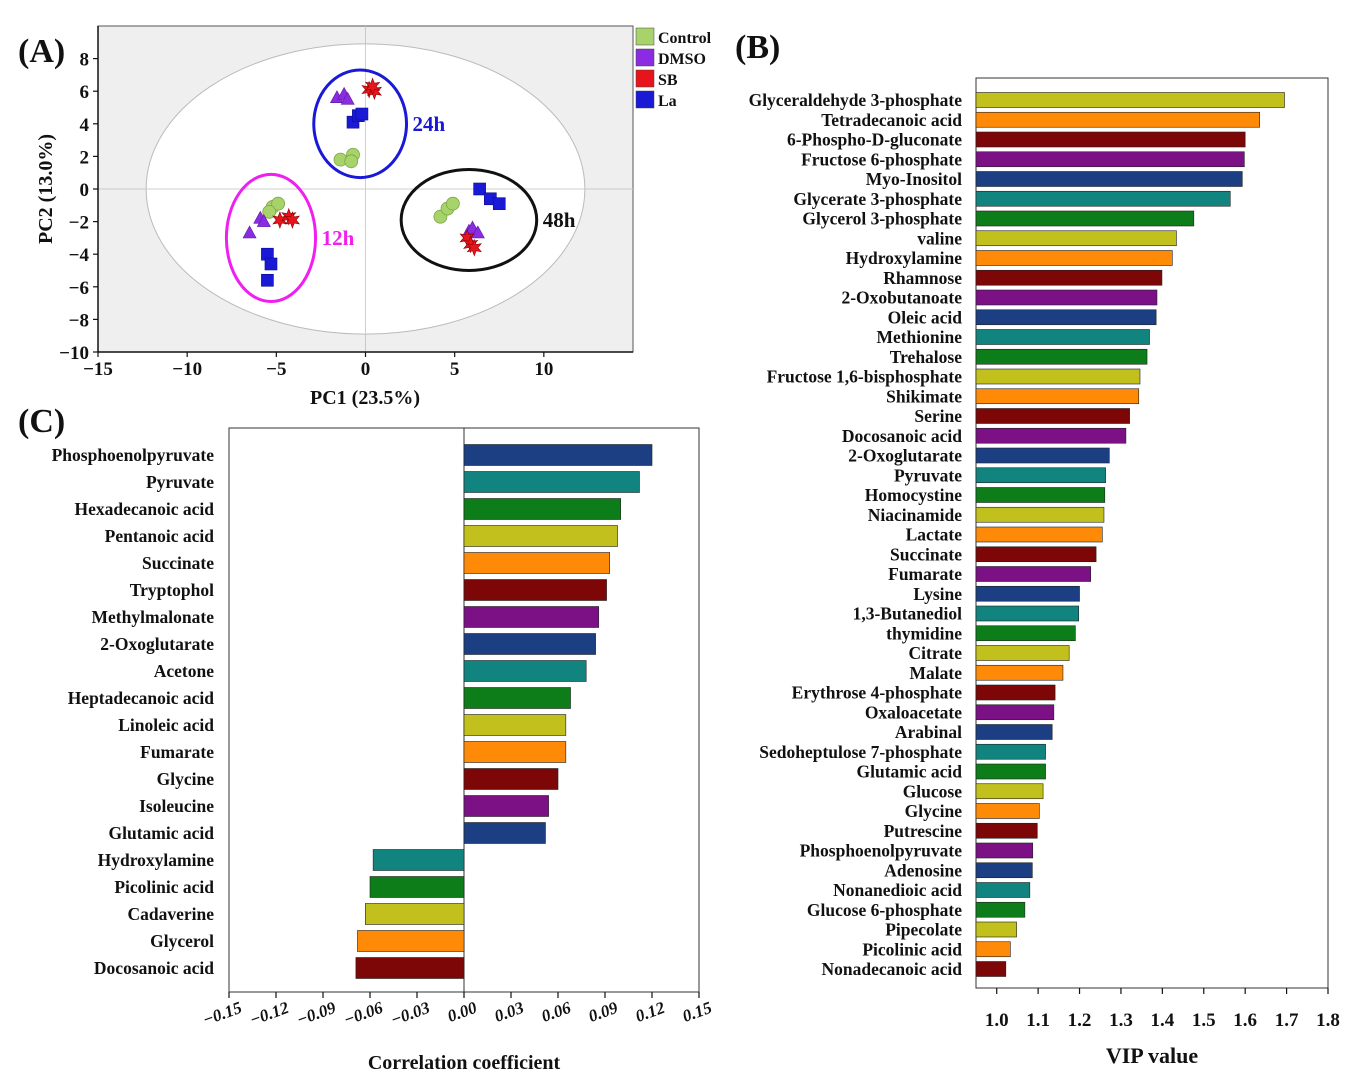 The height and width of the screenshot is (1080, 1357). What do you see at coordinates (877, 199) in the screenshot?
I see `vip-category-label: Glycerate 3-phosphate` at bounding box center [877, 199].